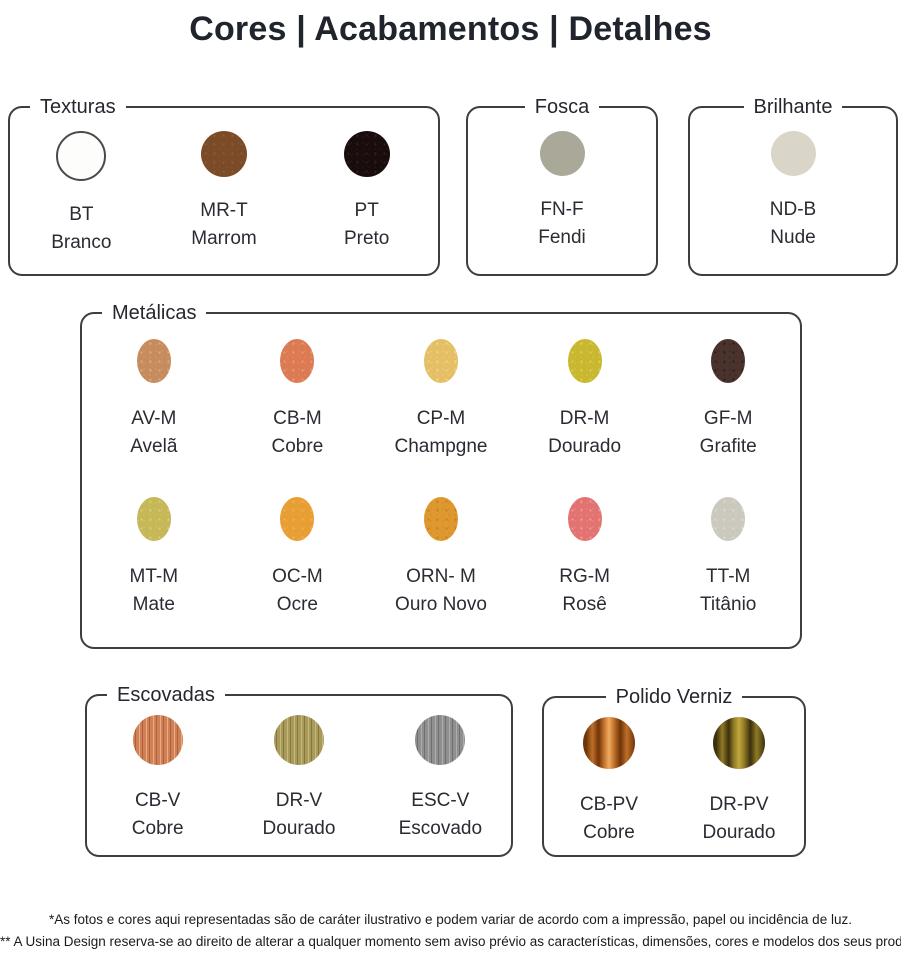 The image size is (901, 972). I want to click on group-label-metalicas: Metálicas, so click(154, 313).